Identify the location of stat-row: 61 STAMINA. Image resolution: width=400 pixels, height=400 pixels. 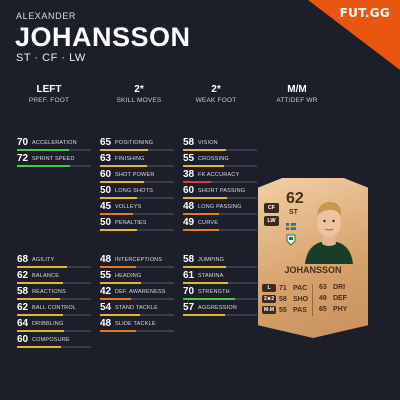
(223, 278).